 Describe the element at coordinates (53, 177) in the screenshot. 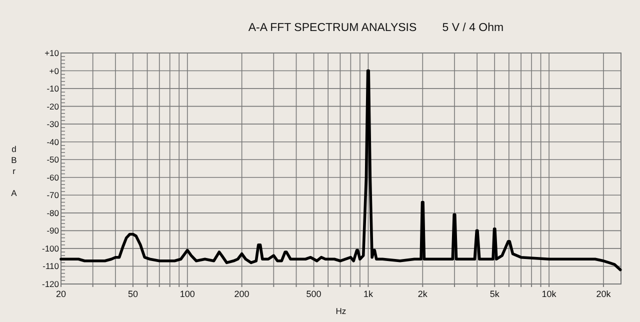

I see `y-tick-label: -60` at that location.